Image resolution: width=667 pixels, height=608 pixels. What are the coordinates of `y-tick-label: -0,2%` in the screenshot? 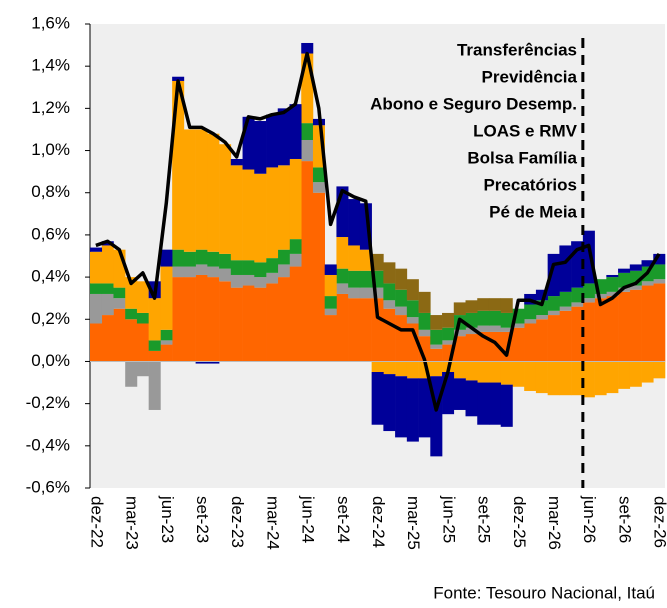 It's located at (48, 402).